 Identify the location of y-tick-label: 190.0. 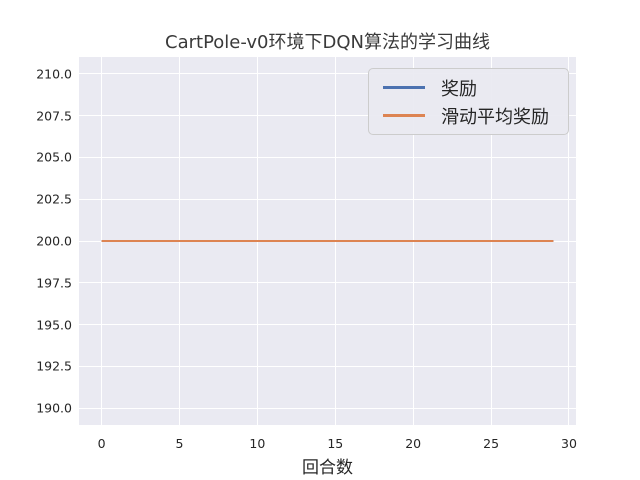
(54, 408).